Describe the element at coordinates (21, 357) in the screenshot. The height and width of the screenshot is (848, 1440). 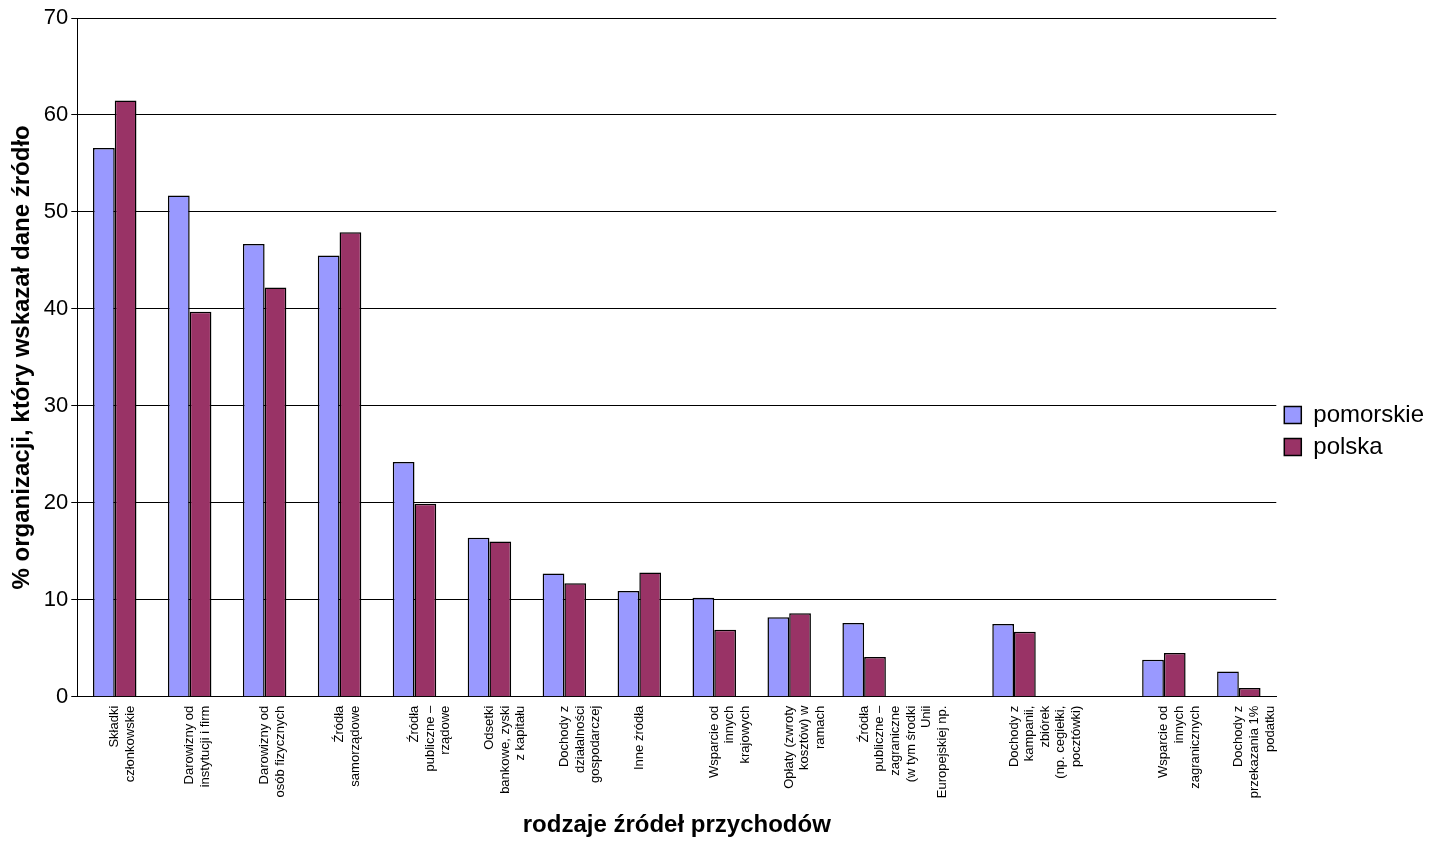
I see `y-axis-title: % organizacji, który wskazał dane źródło` at that location.